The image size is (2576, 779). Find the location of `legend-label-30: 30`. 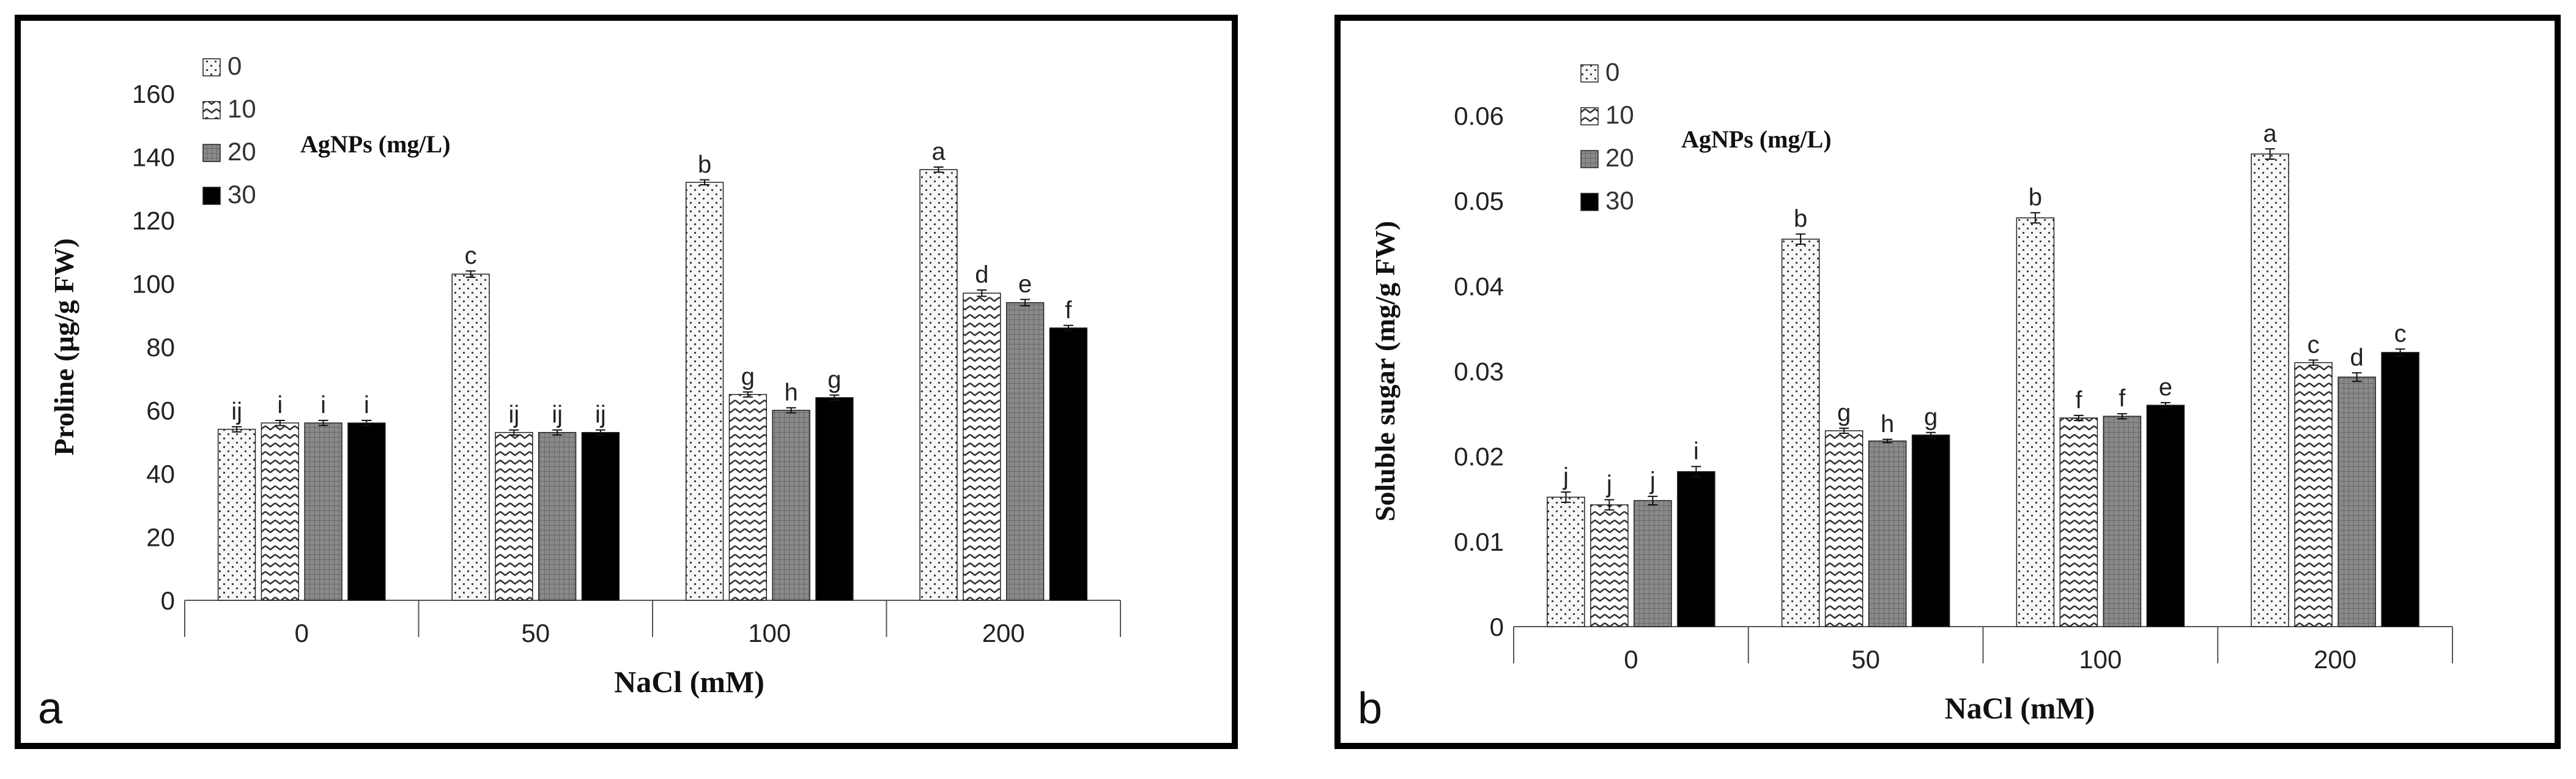

legend-label-30: 30 is located at coordinates (1619, 200).